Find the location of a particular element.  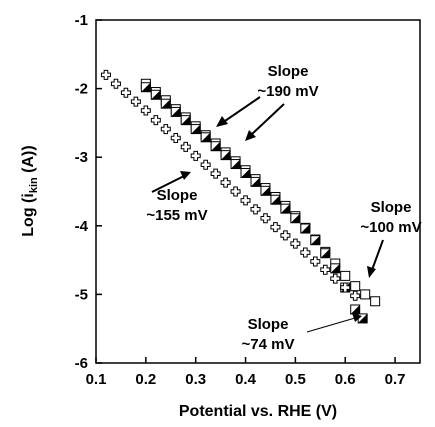

annotation-slope-100-line2: ~100 mV is located at coordinates (390, 227).